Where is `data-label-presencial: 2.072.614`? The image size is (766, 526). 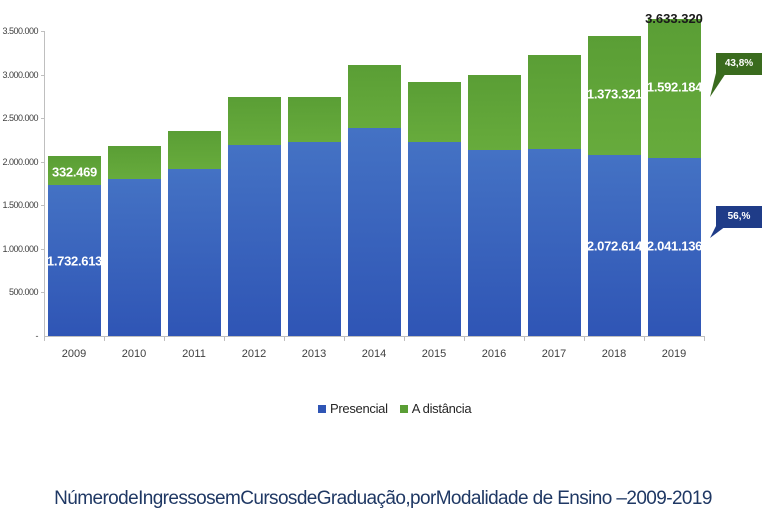
data-label-presencial: 2.072.614 is located at coordinates (614, 246).